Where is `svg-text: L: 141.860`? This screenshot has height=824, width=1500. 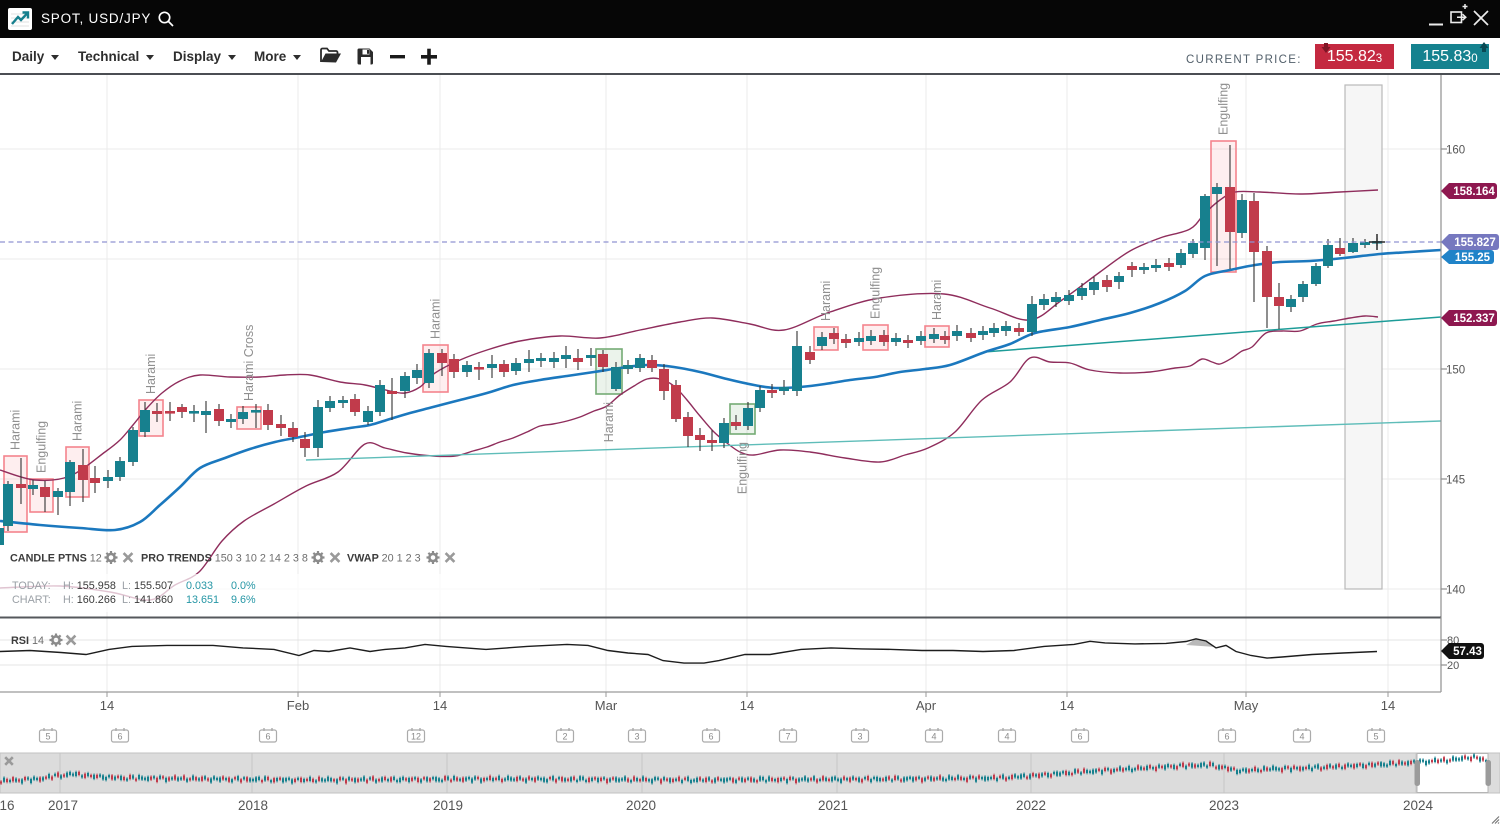
svg-text: L: 141.860 is located at coordinates (147, 600).